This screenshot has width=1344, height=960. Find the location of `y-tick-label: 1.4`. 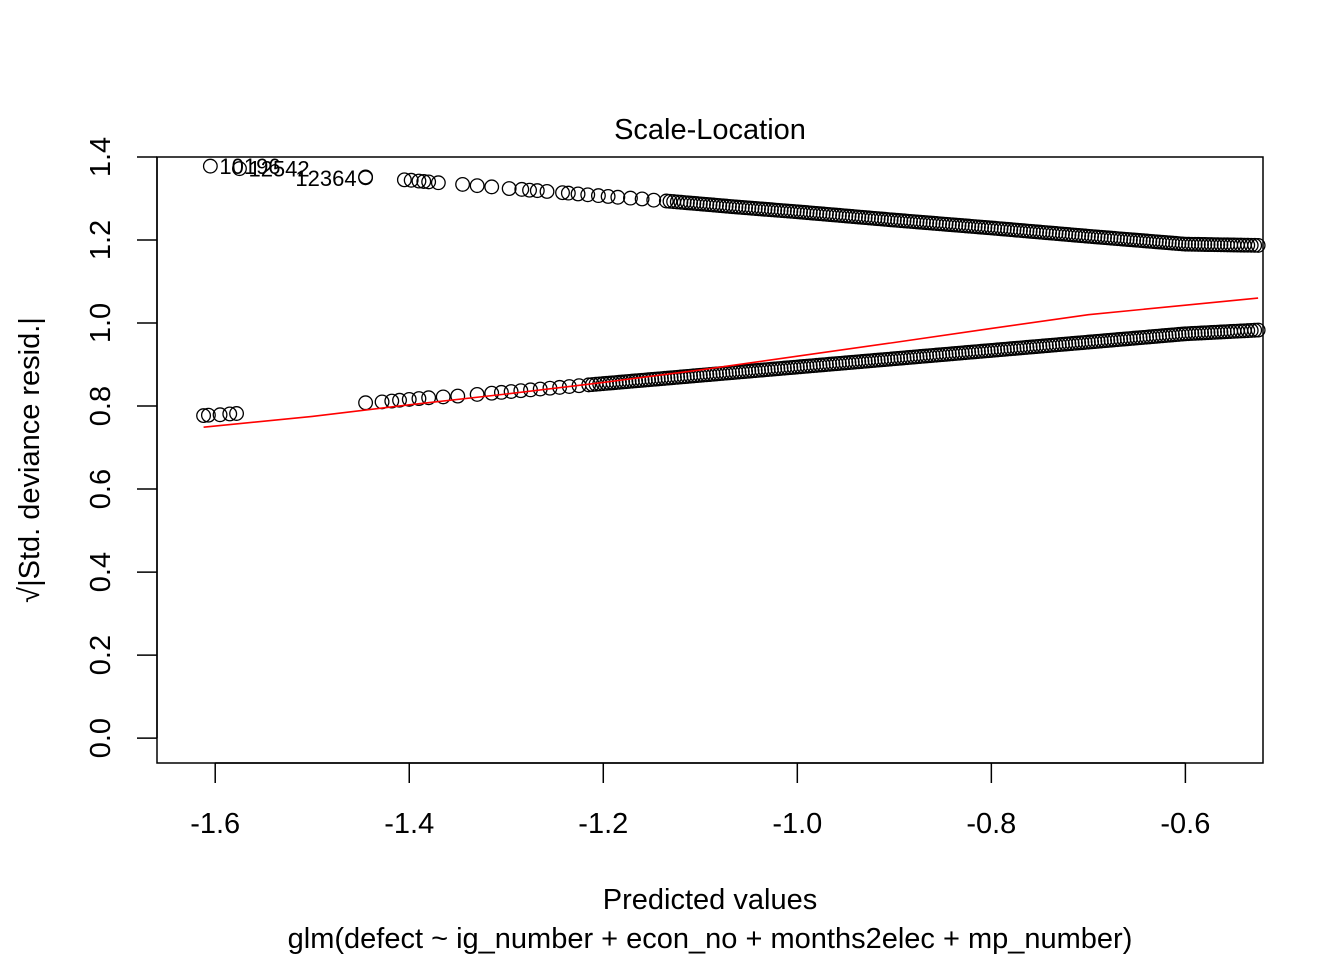

y-tick-label: 1.4 is located at coordinates (101, 157).